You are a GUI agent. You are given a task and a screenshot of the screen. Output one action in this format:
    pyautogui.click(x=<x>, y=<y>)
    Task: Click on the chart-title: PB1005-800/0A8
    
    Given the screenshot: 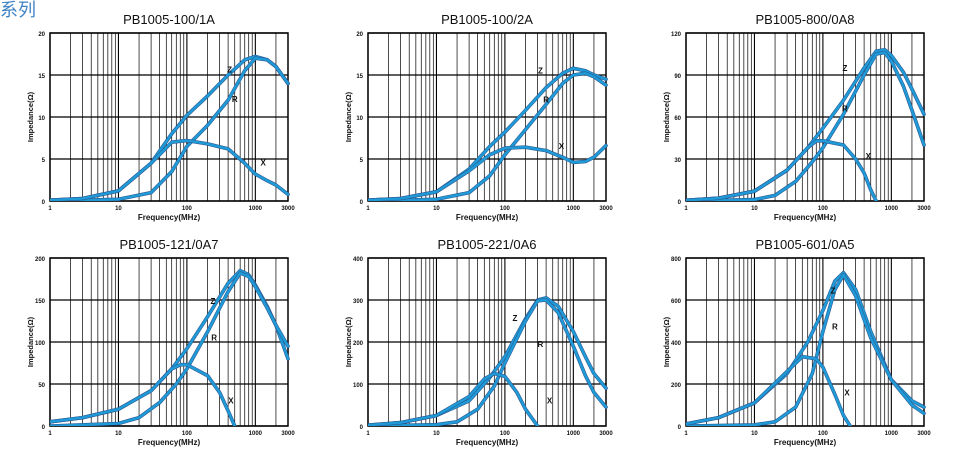 What is the action you would take?
    pyautogui.click(x=804, y=19)
    